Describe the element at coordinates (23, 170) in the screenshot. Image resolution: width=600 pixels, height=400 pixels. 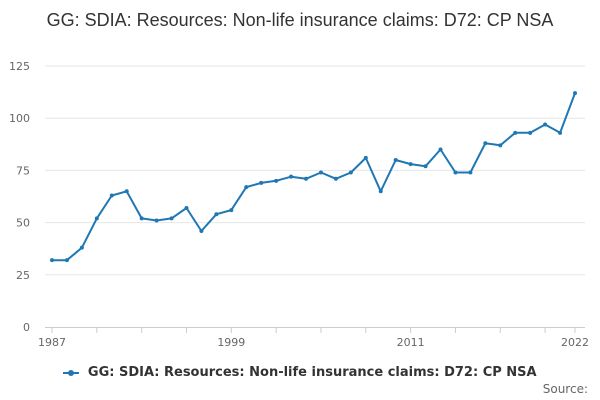
I see `y-tick-label: 75` at that location.